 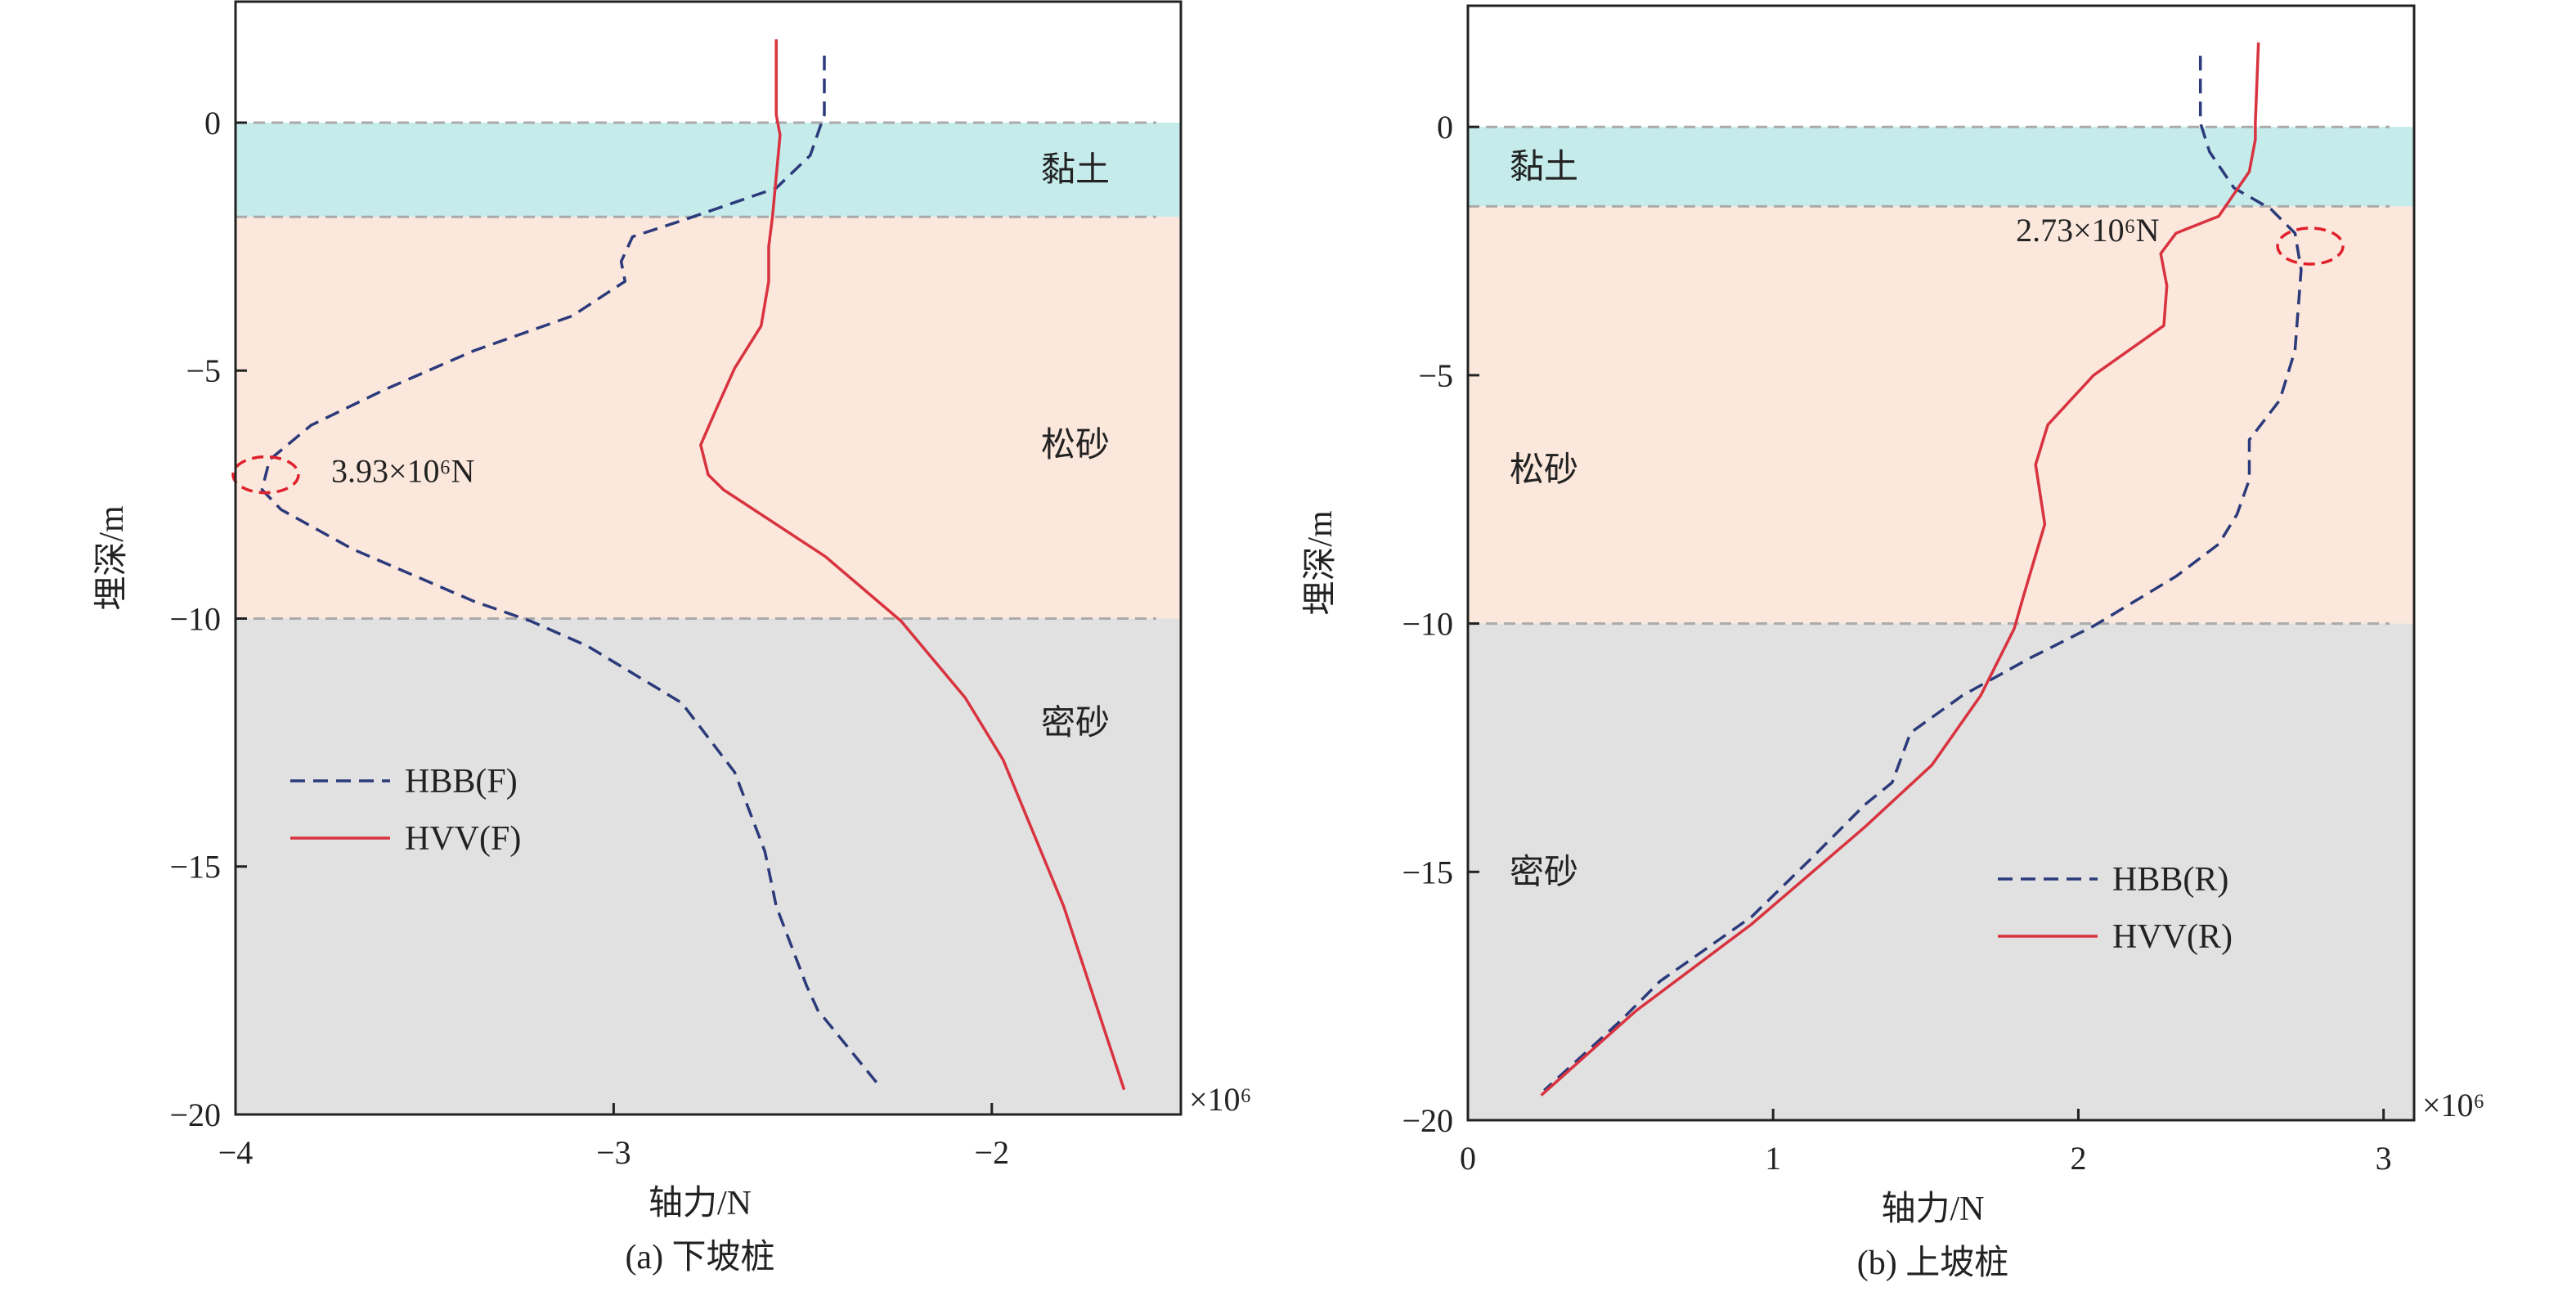 What do you see at coordinates (236, 1152) in the screenshot?
I see `x-tick-label: −4` at bounding box center [236, 1152].